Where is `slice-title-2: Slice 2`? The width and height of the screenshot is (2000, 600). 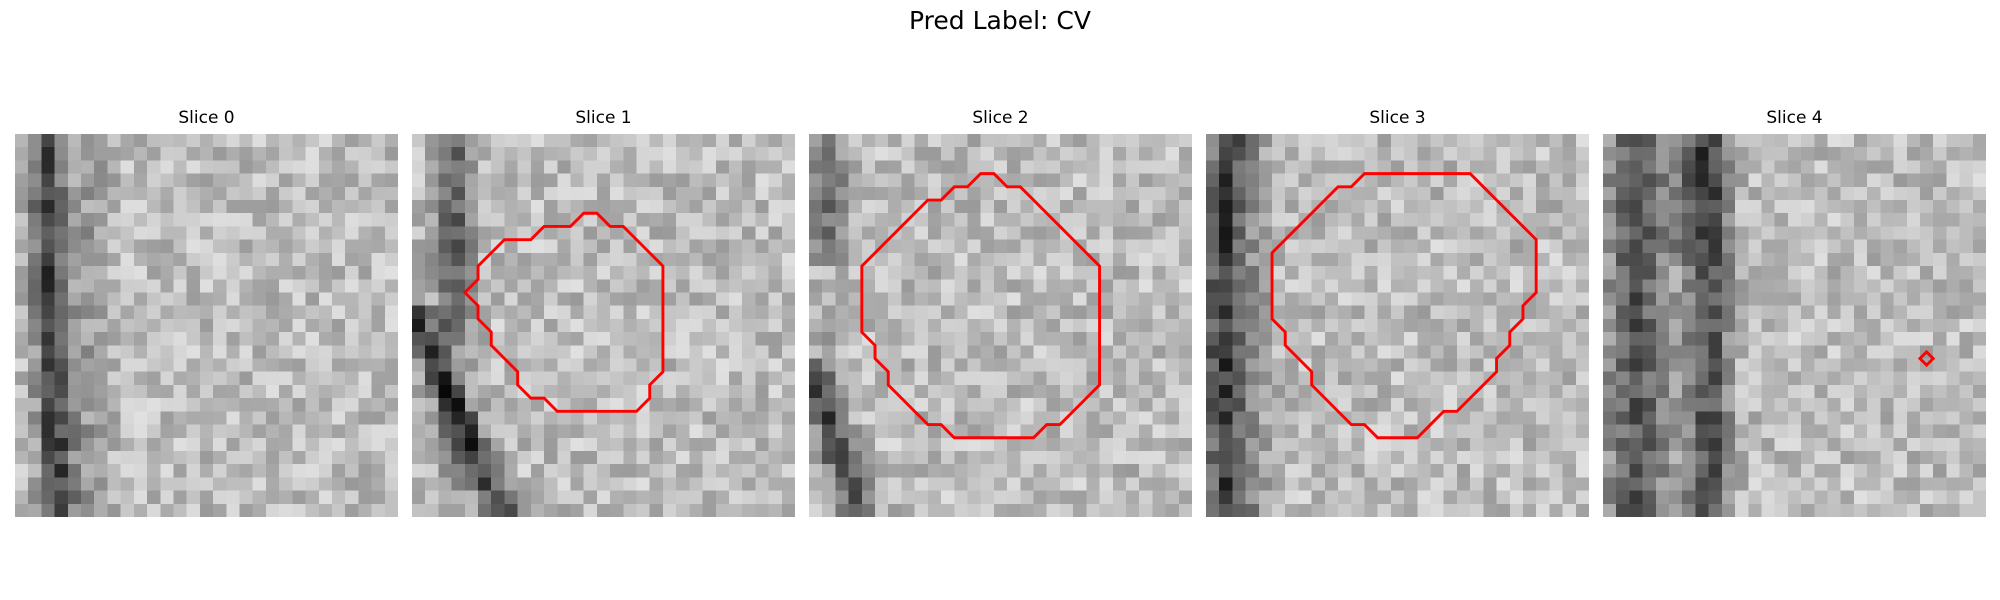
slice-title-2: Slice 2 is located at coordinates (1000, 118).